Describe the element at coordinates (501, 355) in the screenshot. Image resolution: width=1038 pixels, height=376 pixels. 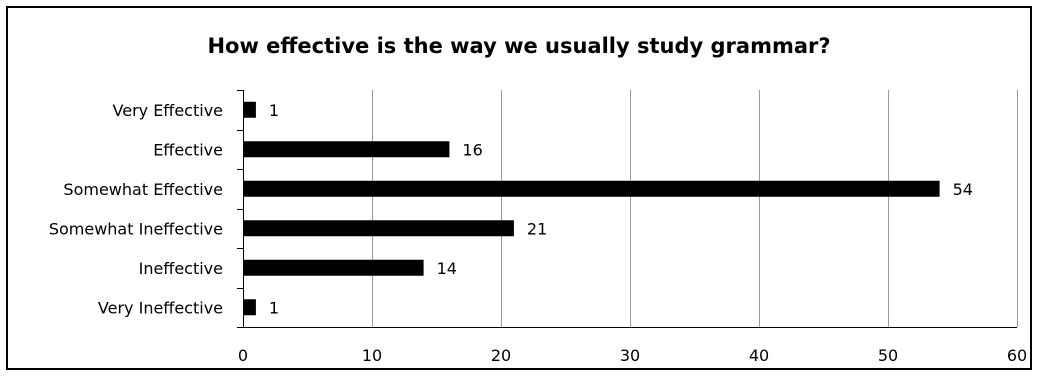
I see `x-tick-label: 20` at that location.